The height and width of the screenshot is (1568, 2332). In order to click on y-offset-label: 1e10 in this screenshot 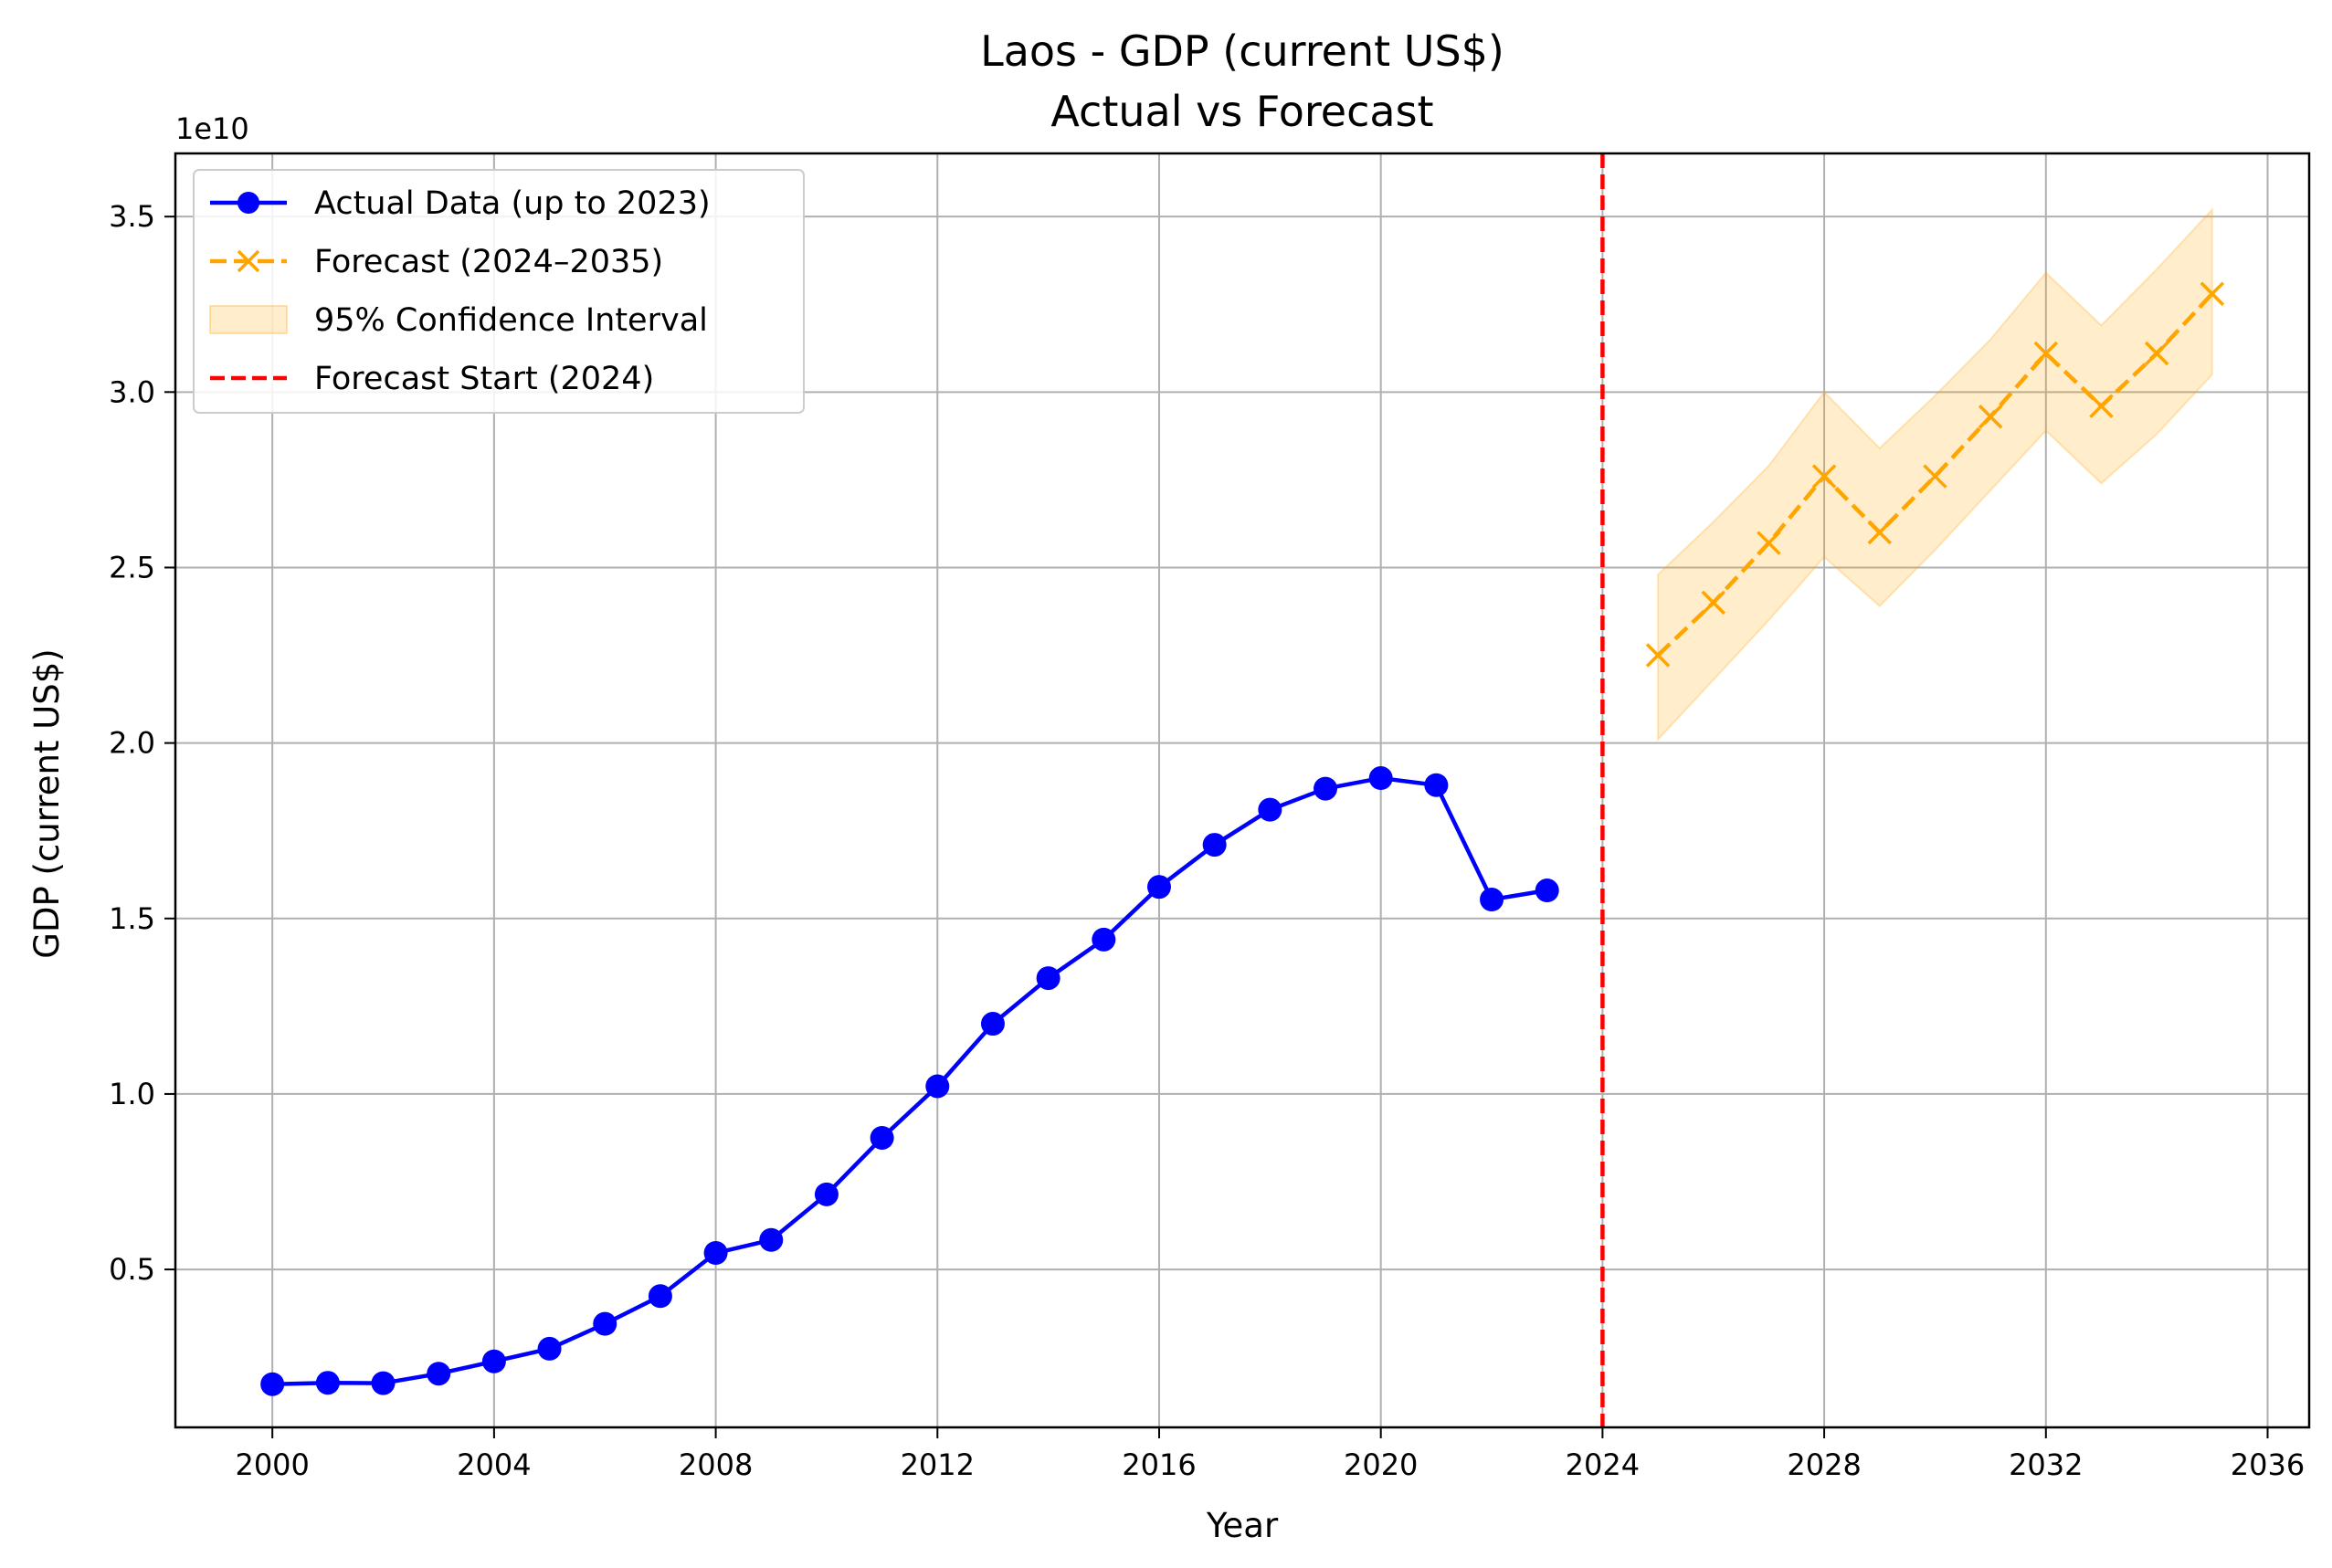, I will do `click(212, 128)`.